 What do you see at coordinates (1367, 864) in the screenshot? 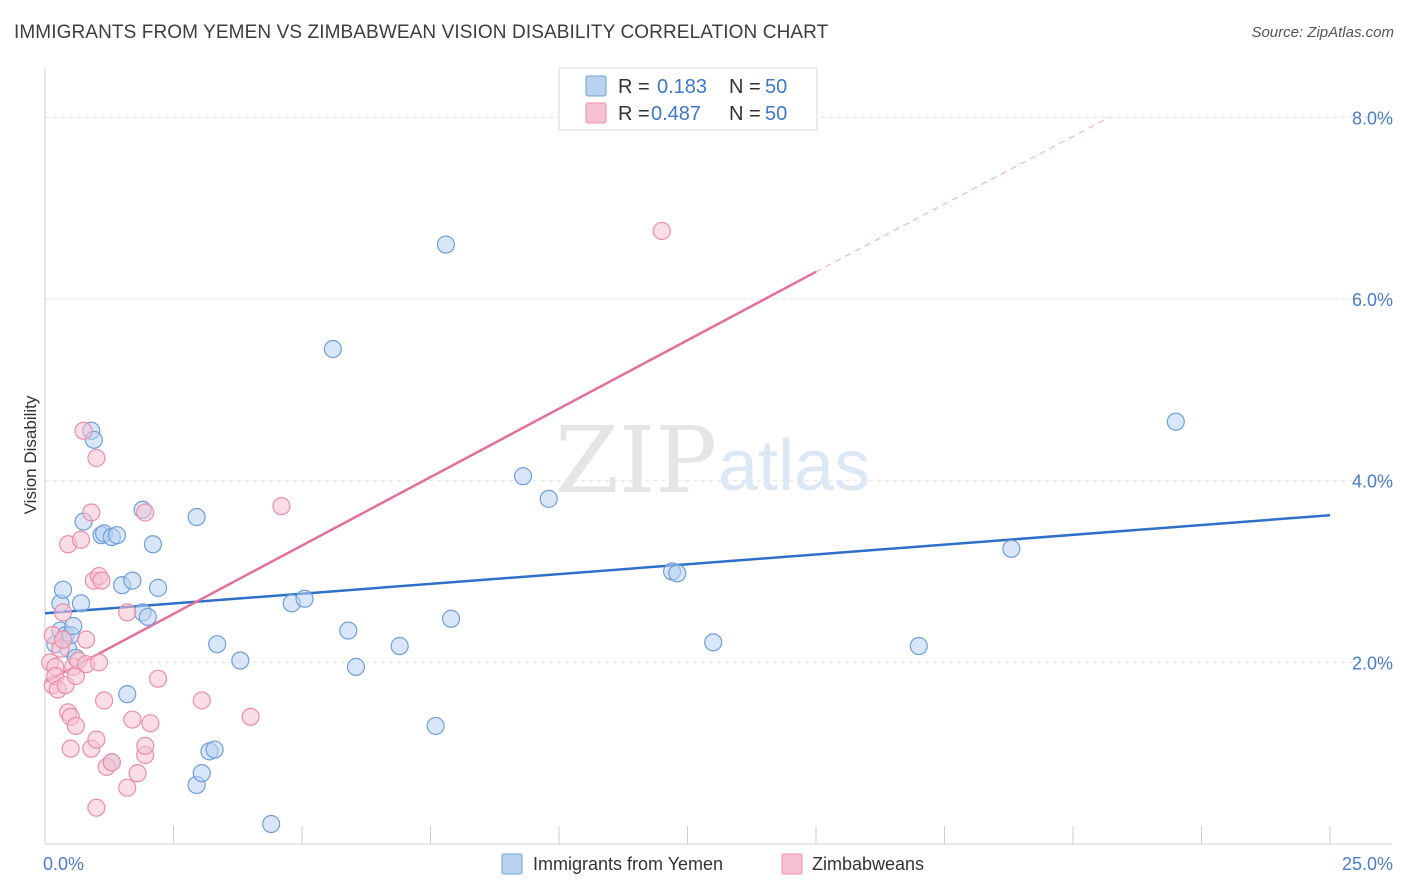
I see `x-tick-label-1: 25.0%` at bounding box center [1367, 864].